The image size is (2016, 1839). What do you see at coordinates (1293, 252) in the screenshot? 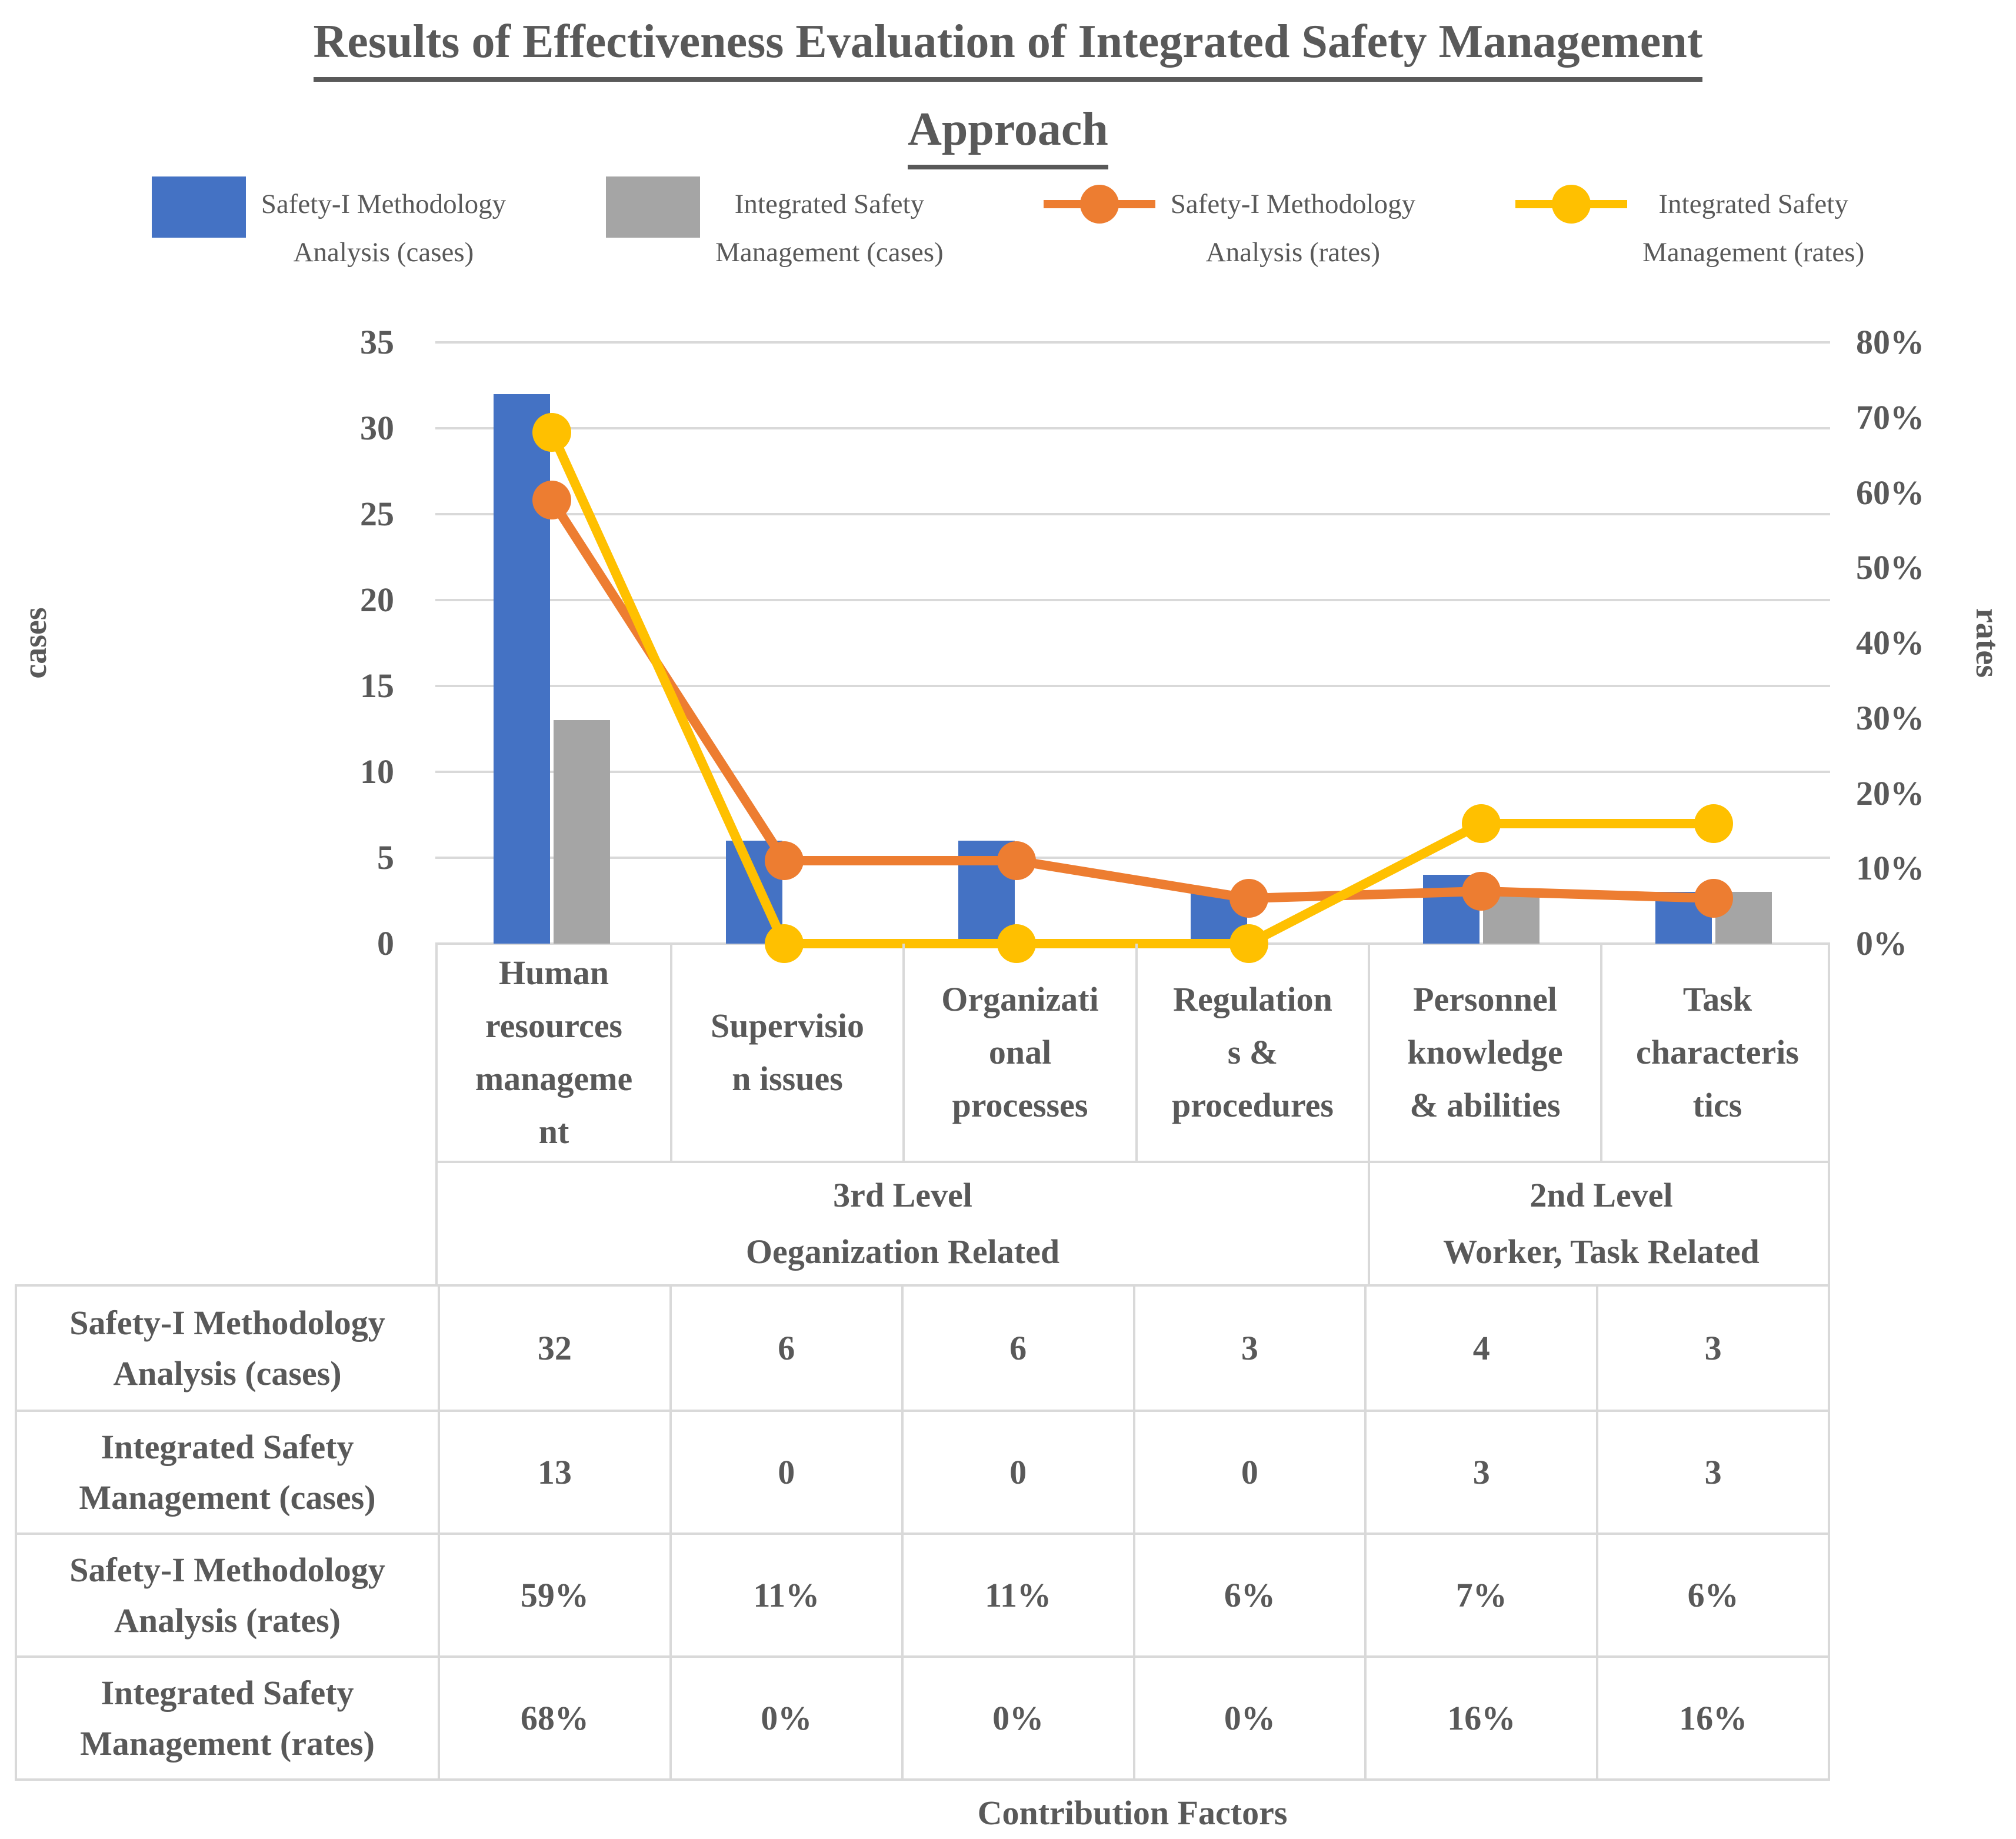
I see `legend-label-line: Analysis (rates)` at bounding box center [1293, 252].